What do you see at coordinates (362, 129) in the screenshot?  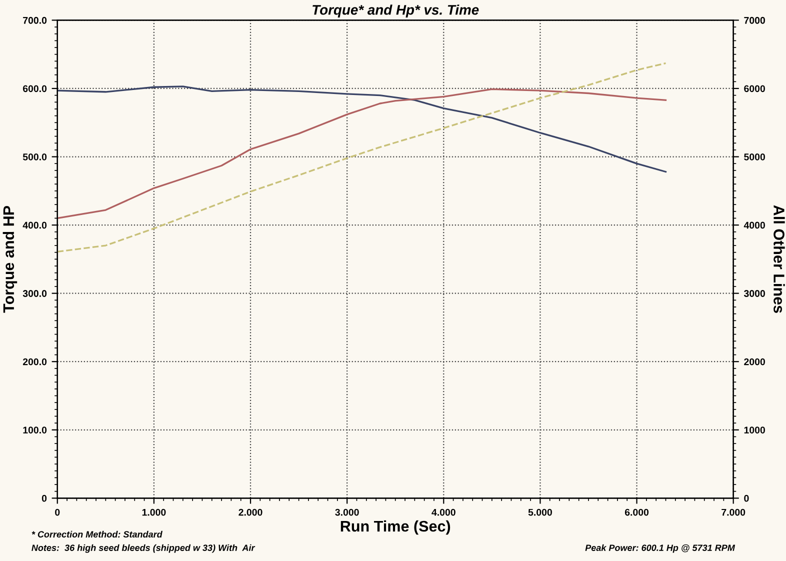 I see `line-series` at bounding box center [362, 129].